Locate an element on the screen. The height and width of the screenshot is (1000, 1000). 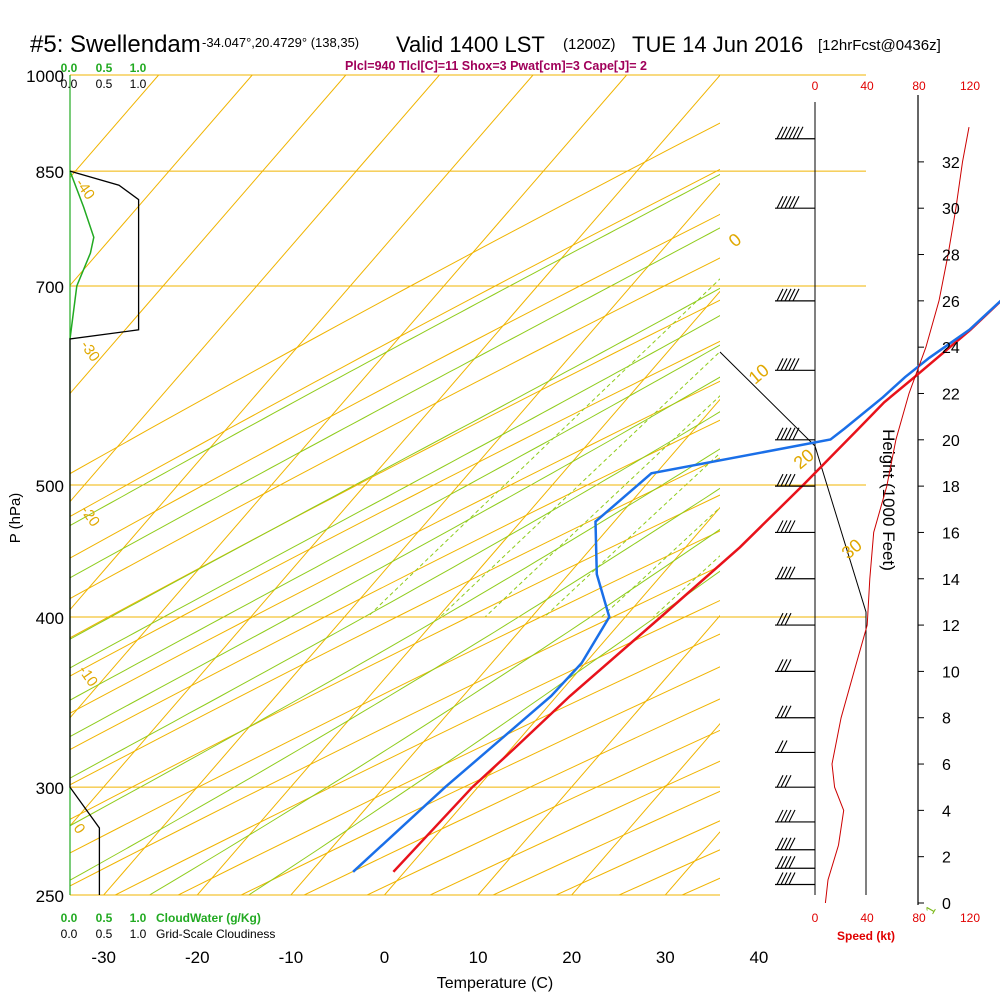
valid-date: TUE 14 Jun 2016 is located at coordinates (717, 44).